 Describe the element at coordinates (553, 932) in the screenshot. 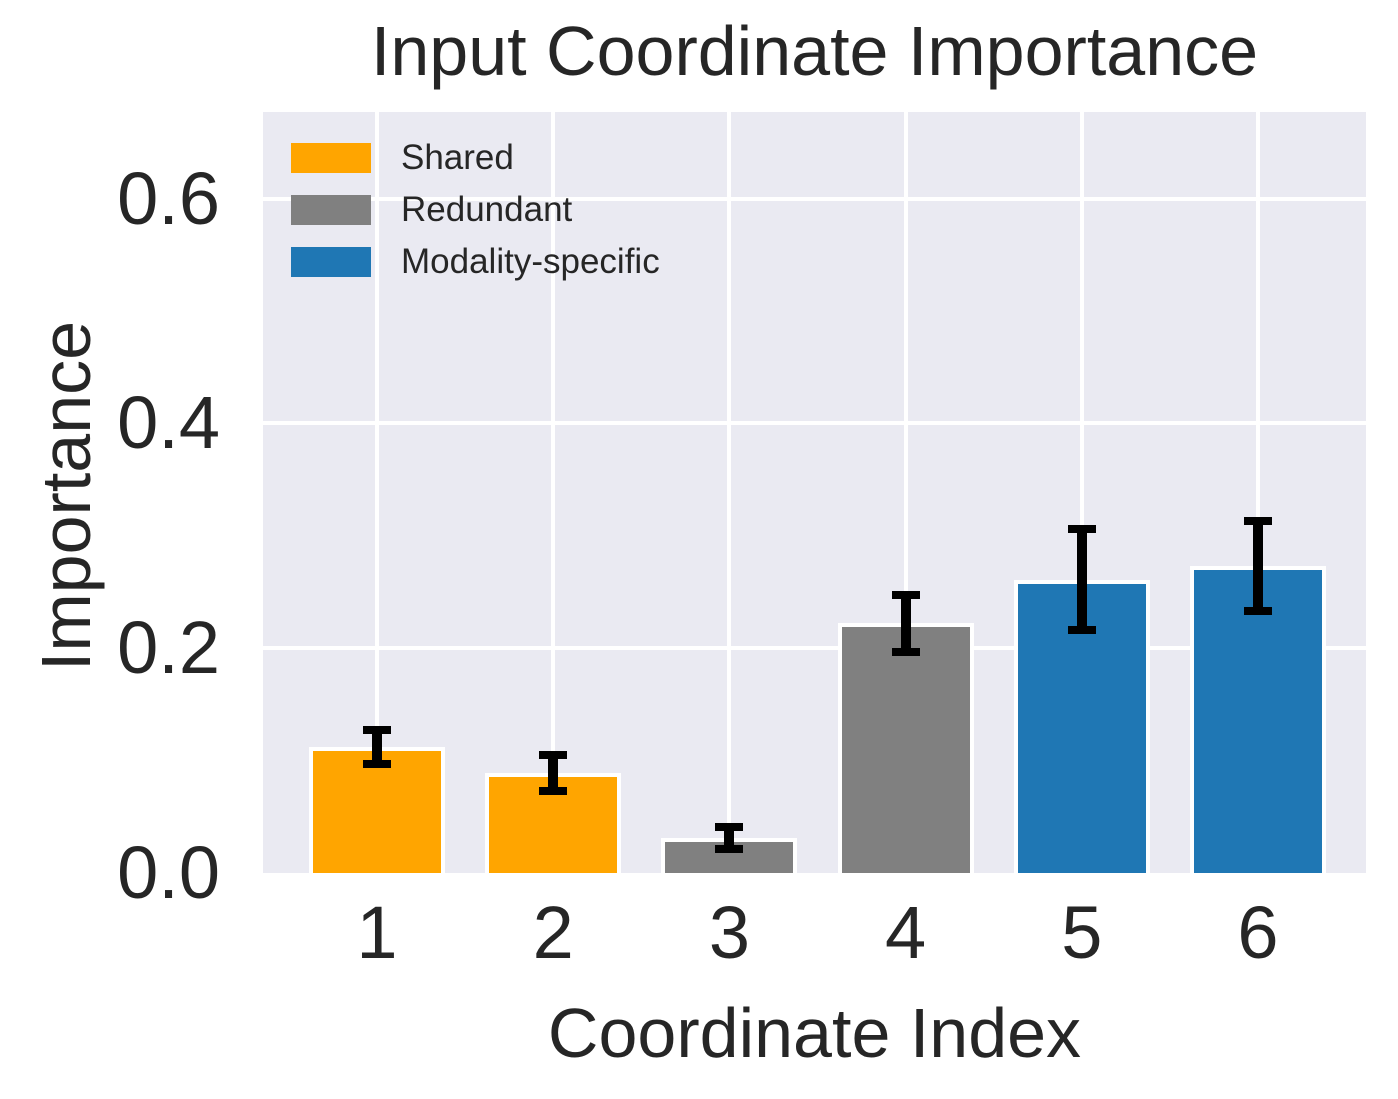

I see `x-tick-label: 2` at that location.